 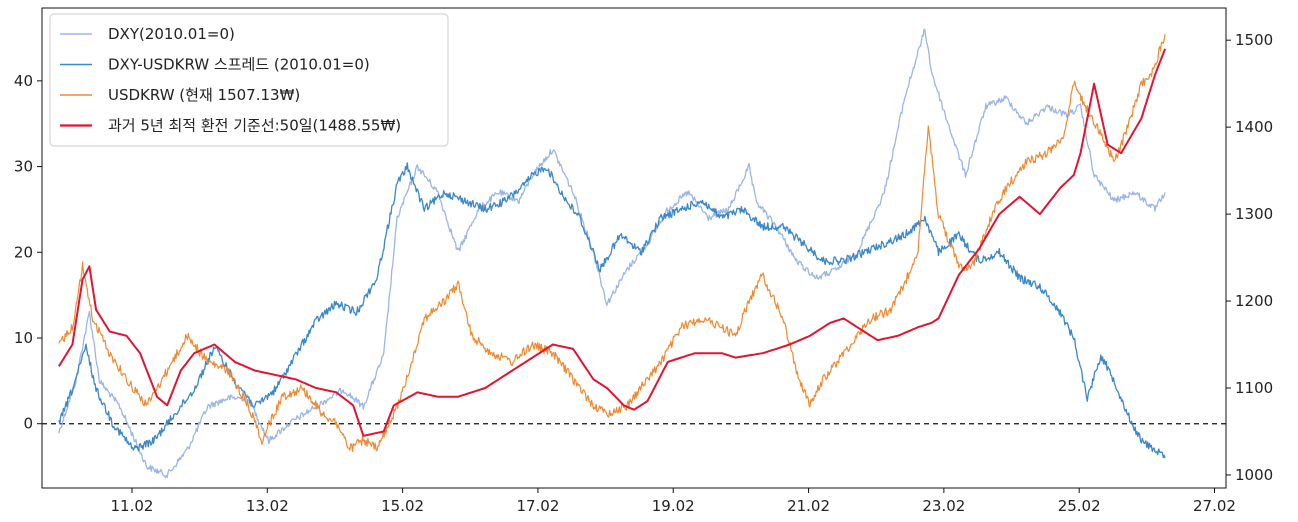 What do you see at coordinates (1254, 301) in the screenshot?
I see `y-right-tick-label: 1200` at bounding box center [1254, 301].